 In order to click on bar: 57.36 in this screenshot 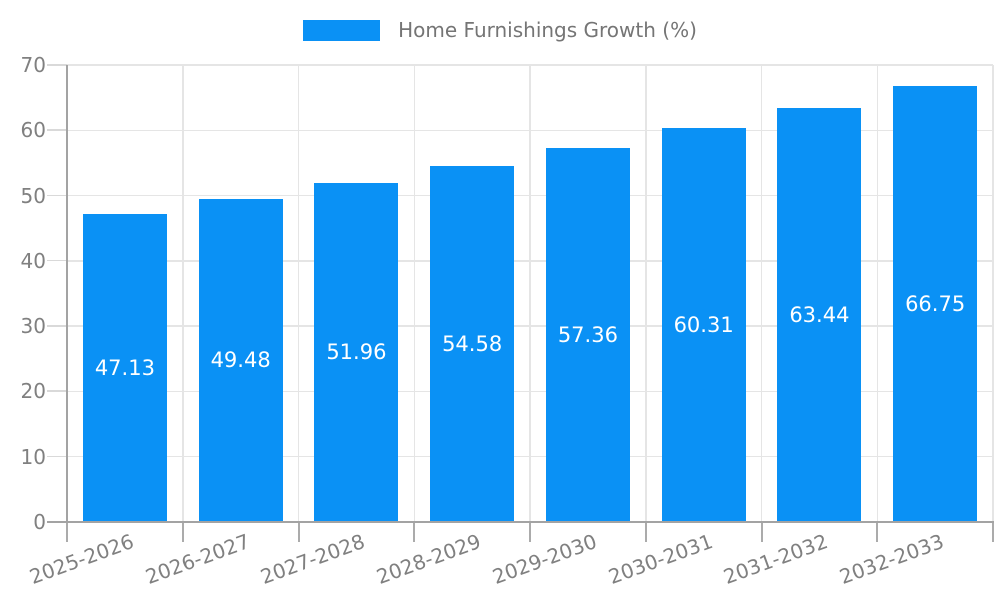, I will do `click(587, 334)`.